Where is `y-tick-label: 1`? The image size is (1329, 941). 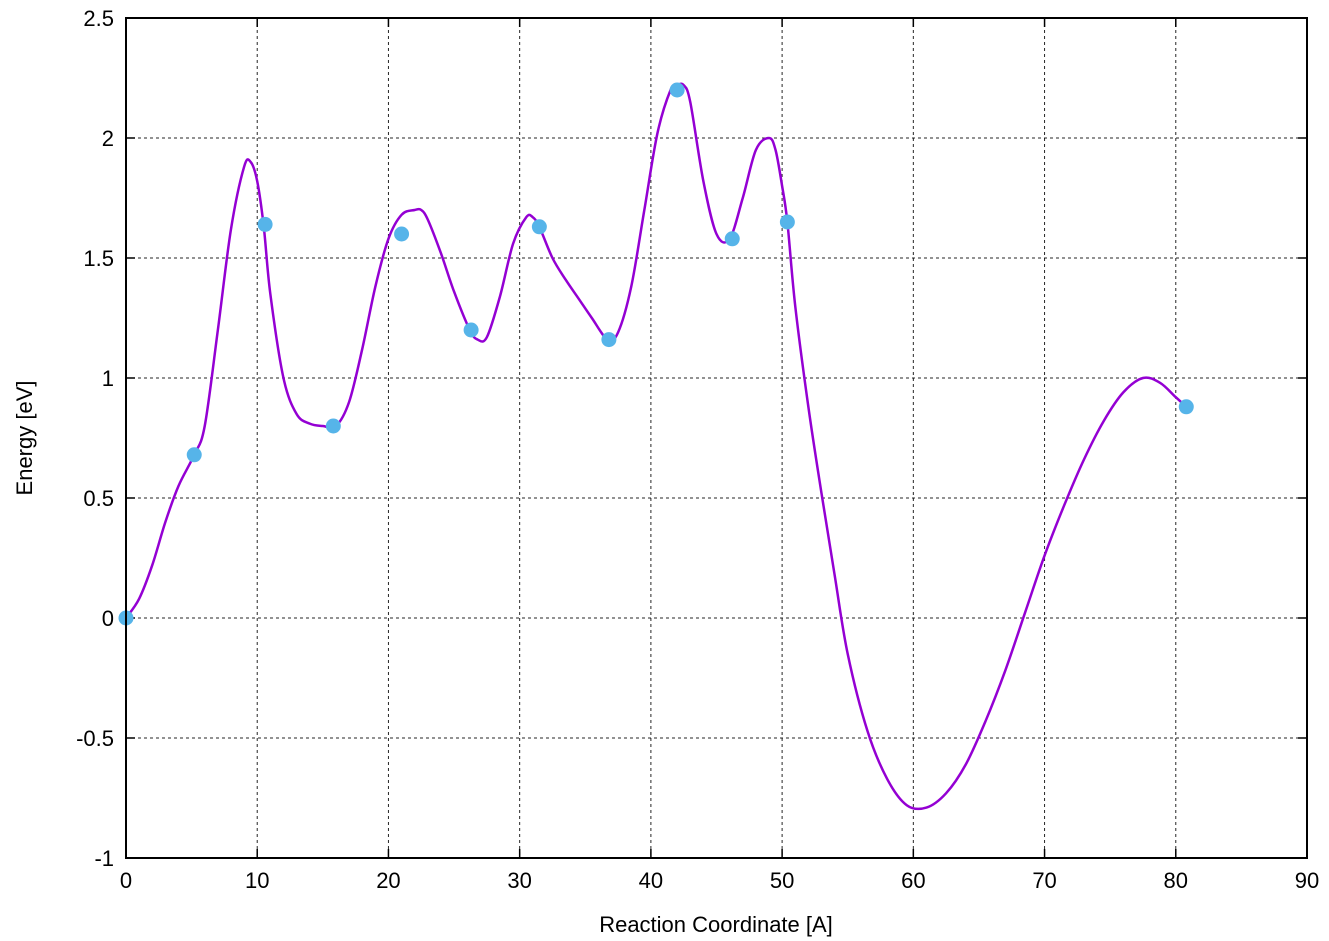
y-tick-label: 1 is located at coordinates (108, 378).